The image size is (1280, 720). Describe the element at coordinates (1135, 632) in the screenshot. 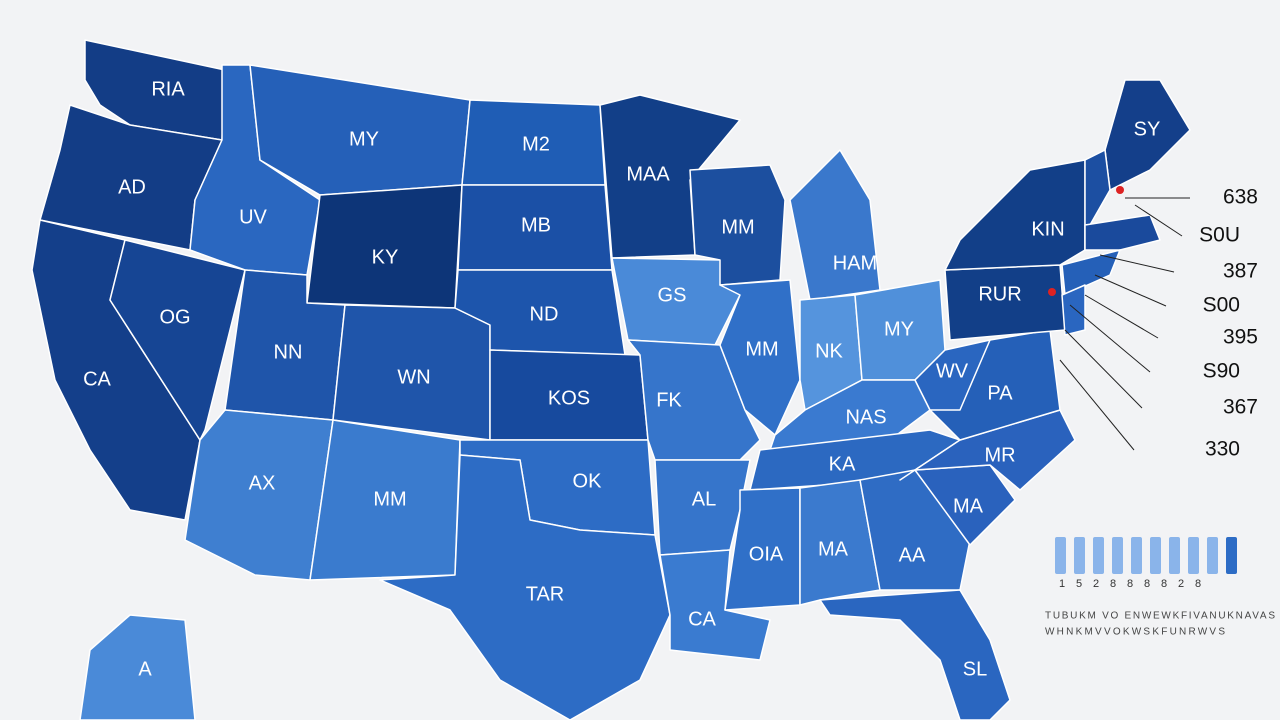

I see `legend-note: WHNKMVVOKWSKFUNRWVS` at that location.